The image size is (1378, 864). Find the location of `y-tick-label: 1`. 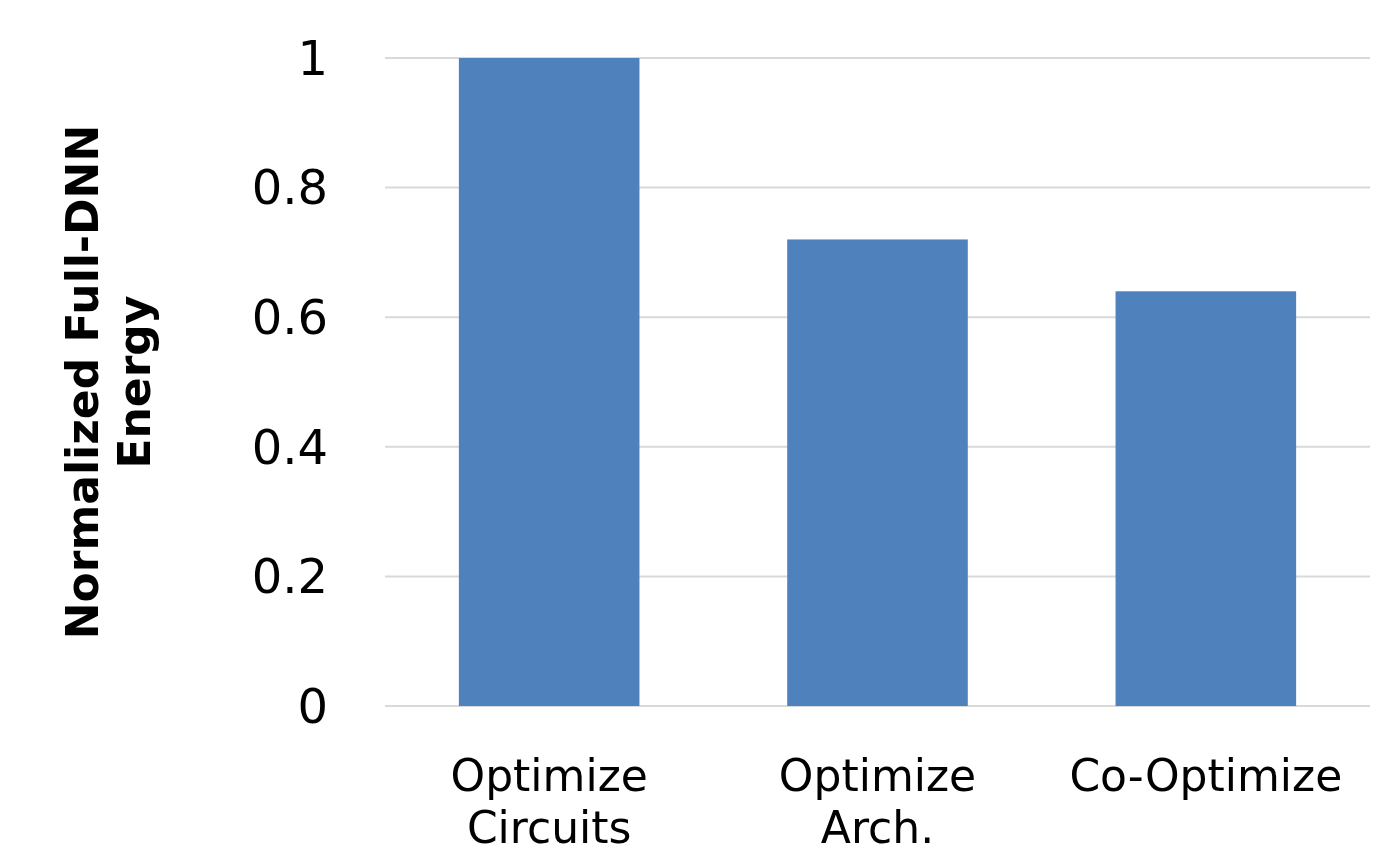

y-tick-label: 1 is located at coordinates (312, 57).